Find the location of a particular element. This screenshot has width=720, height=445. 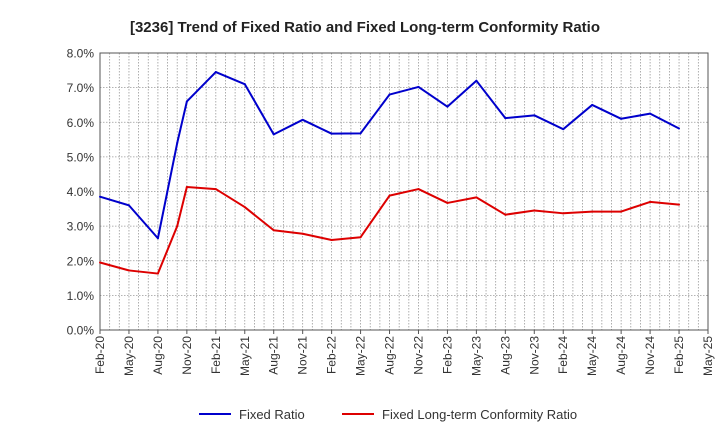

x-tick-label: Aug-22 is located at coordinates (390, 355).